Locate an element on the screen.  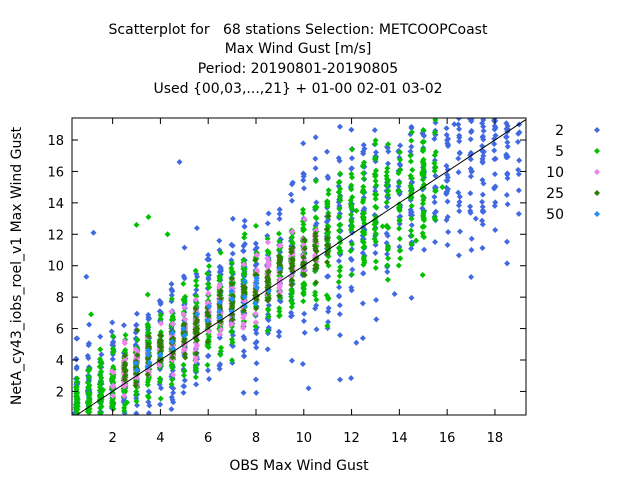
x-tick-label: 8 is located at coordinates (256, 438).